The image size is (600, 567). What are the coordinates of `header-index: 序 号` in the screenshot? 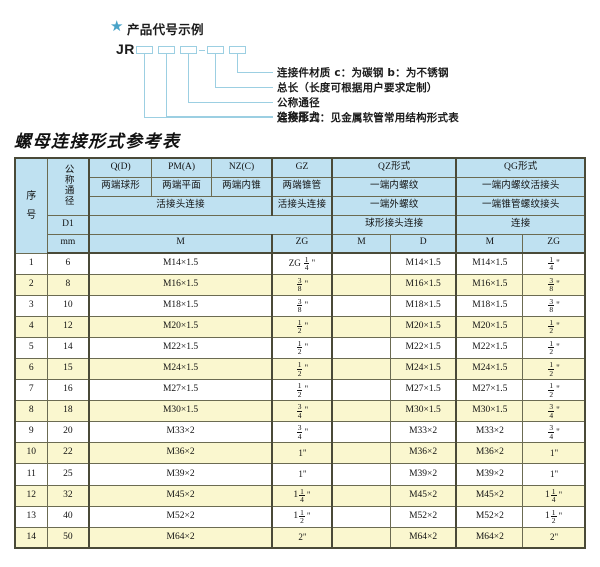 It's located at (31, 205).